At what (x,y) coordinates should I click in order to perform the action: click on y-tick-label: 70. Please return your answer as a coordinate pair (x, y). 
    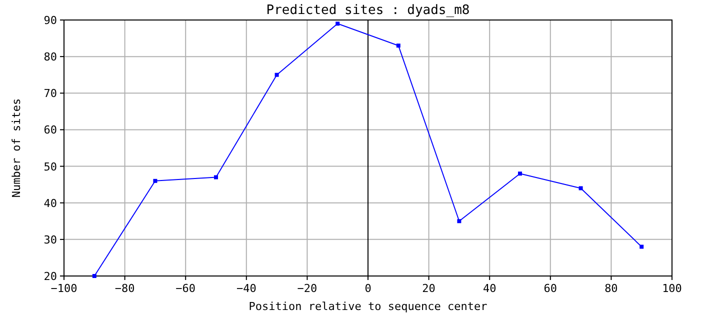
    Looking at the image, I should click on (50, 93).